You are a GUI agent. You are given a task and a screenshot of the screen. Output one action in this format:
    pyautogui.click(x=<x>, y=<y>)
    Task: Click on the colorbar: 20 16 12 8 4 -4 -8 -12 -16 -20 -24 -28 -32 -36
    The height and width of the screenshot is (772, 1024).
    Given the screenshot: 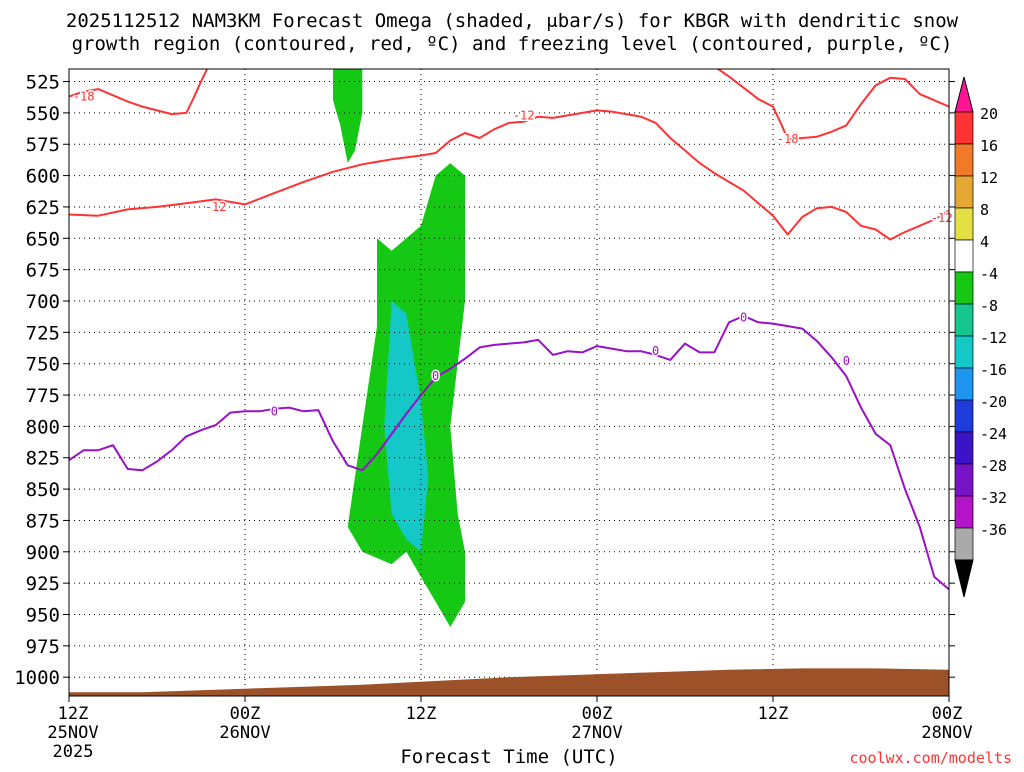 What is the action you would take?
    pyautogui.click(x=980, y=337)
    